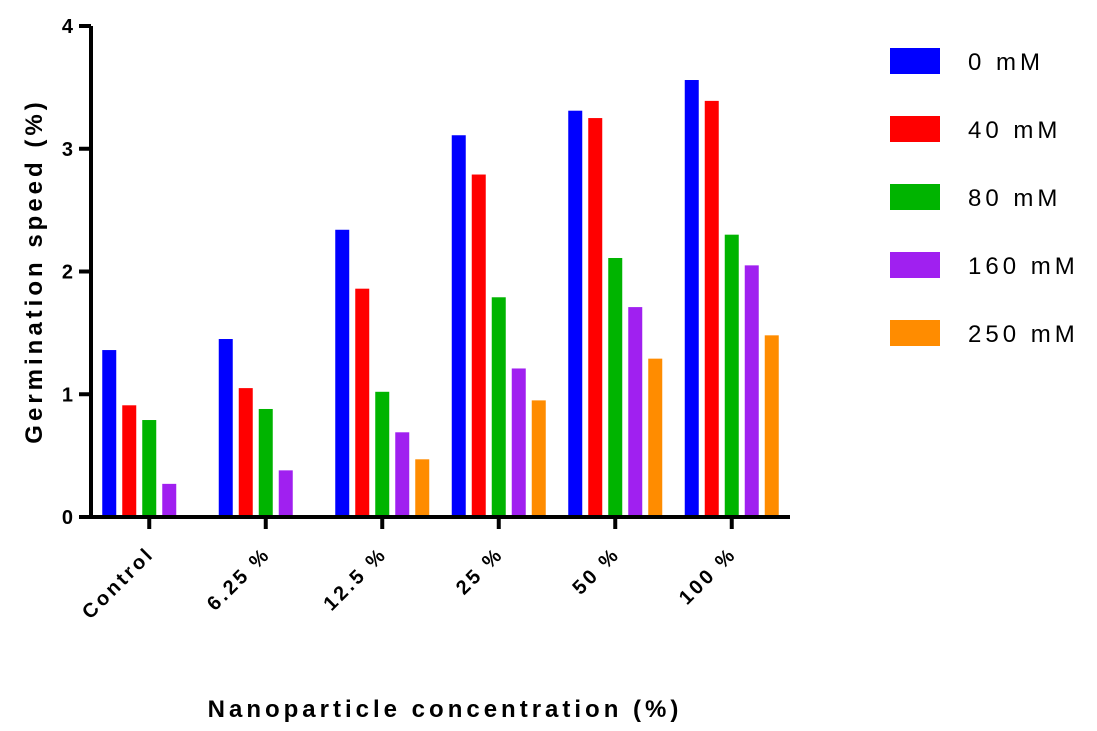  Describe the element at coordinates (1023, 334) in the screenshot. I see `legend-label: 250 mM` at that location.